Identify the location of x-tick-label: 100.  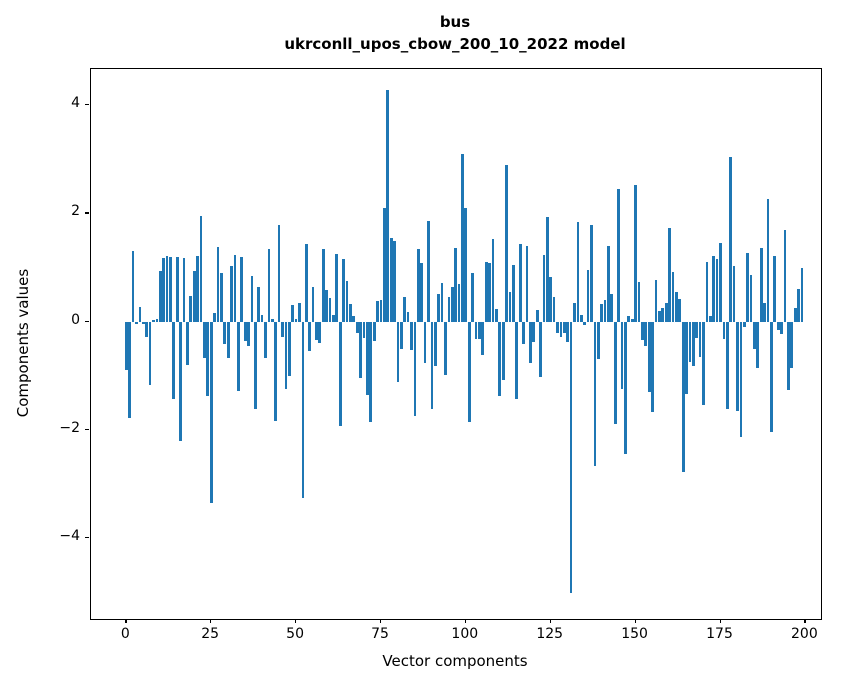
(465, 634).